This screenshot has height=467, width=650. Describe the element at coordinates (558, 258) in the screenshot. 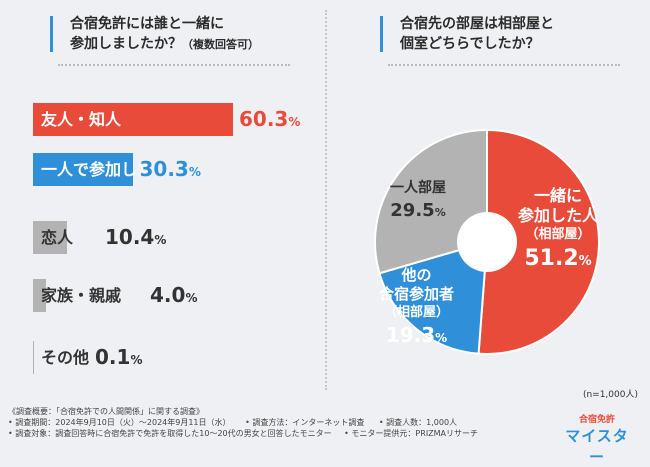

I see `pie-value-together: 51.2%` at that location.